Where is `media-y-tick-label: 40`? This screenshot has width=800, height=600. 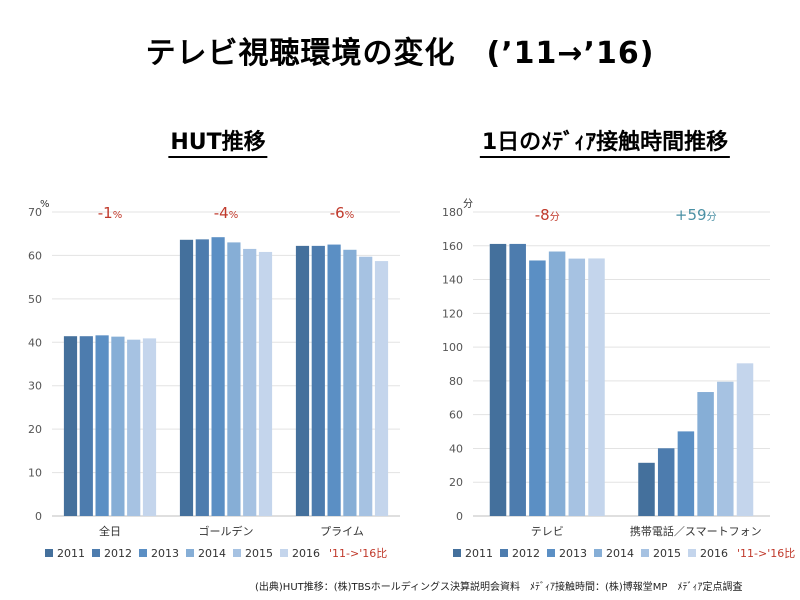 media-y-tick-label: 40 is located at coordinates (456, 448).